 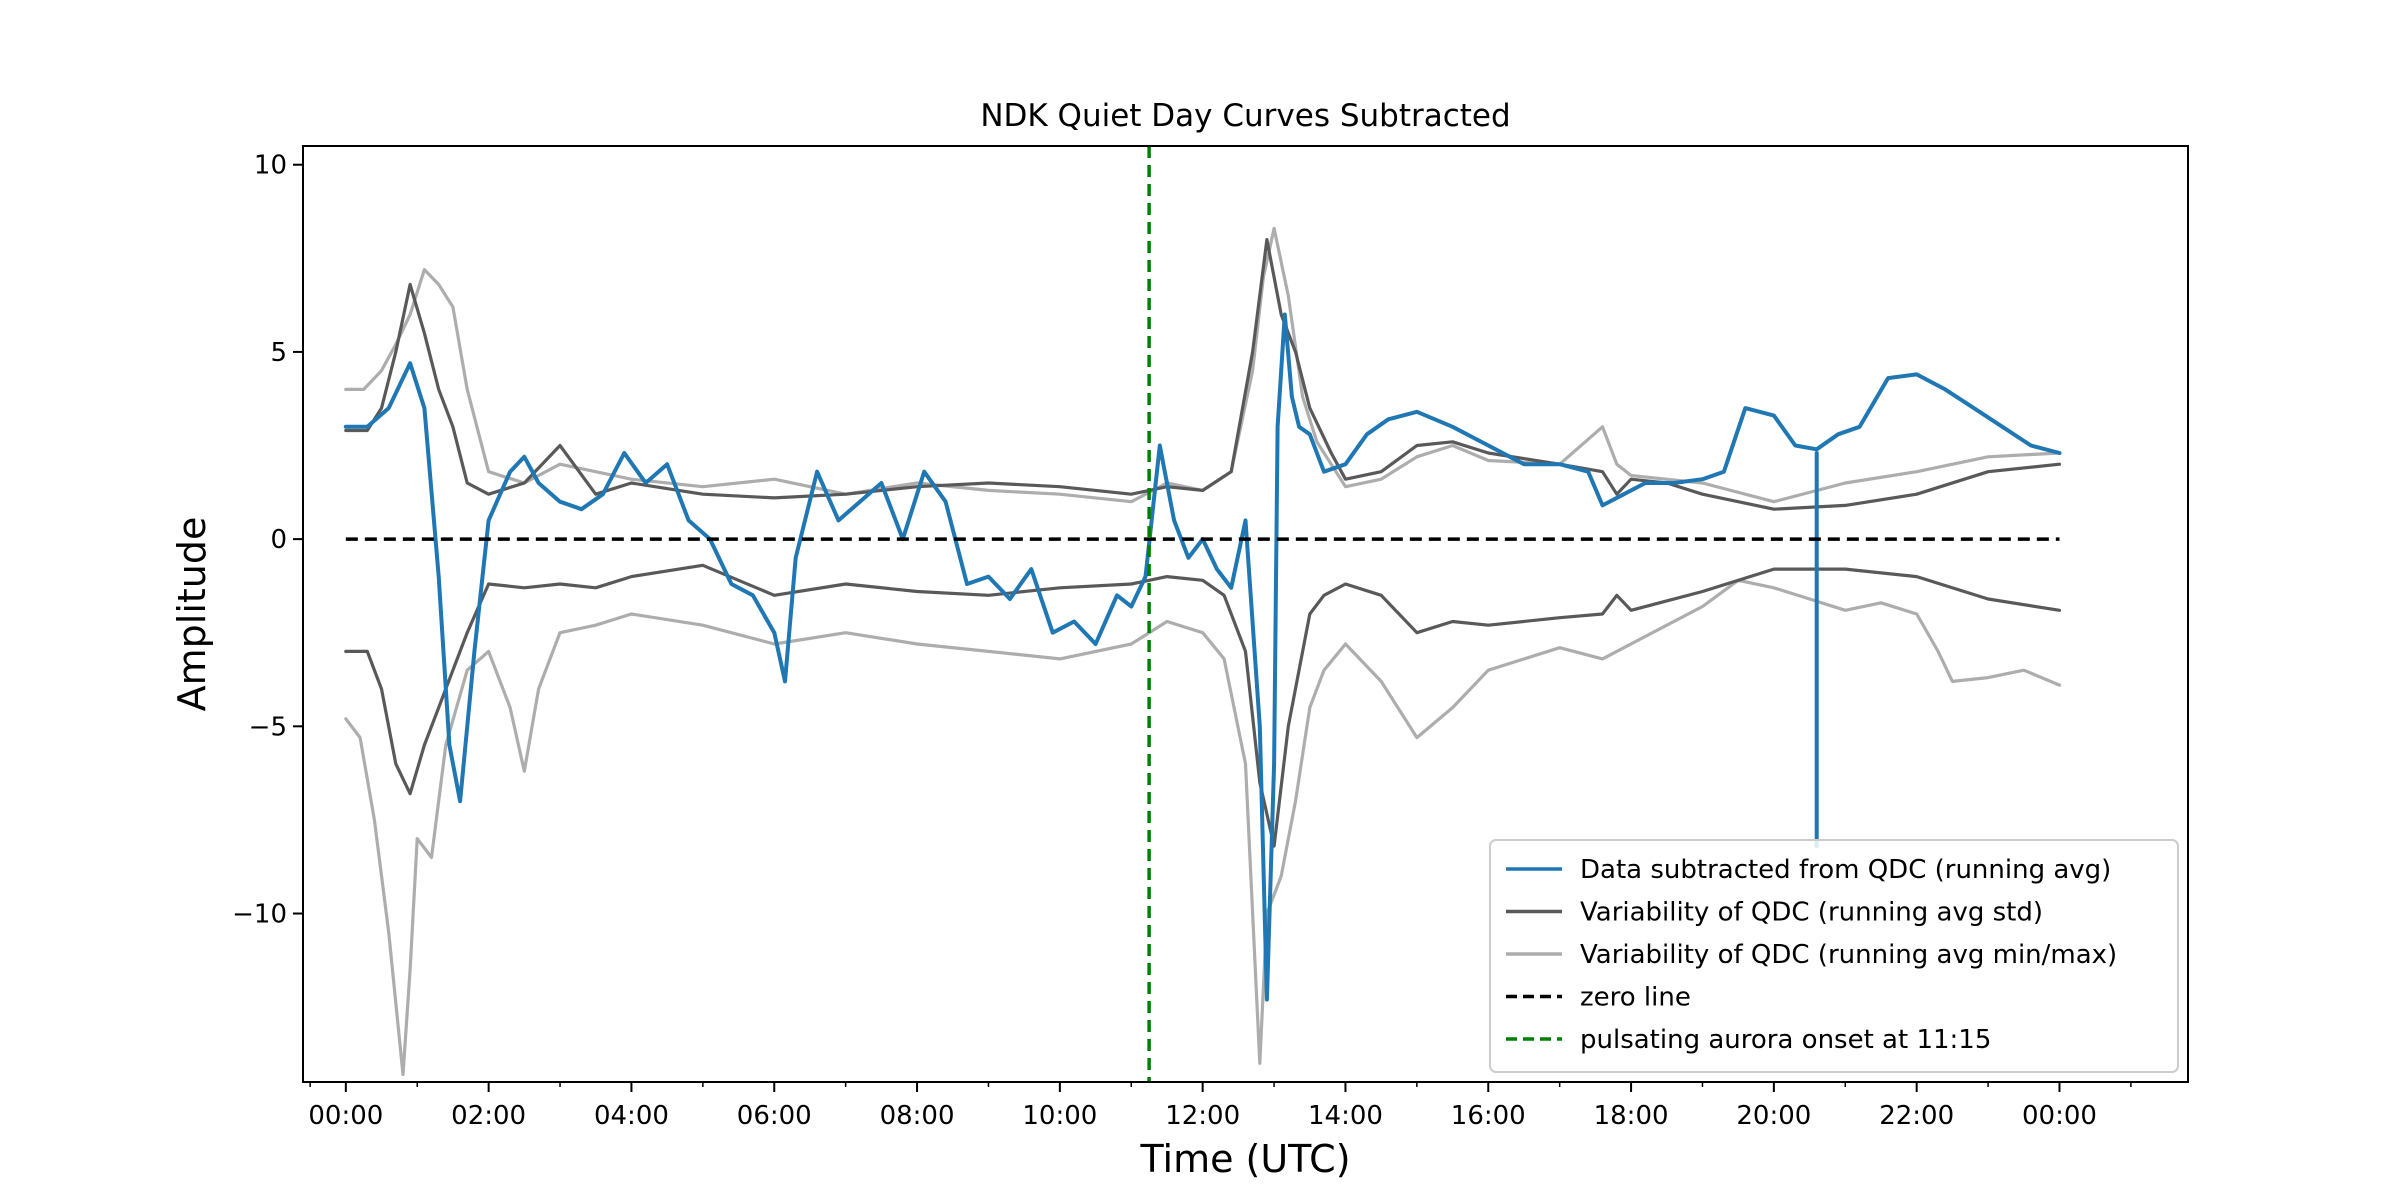 What do you see at coordinates (267, 540) in the screenshot?
I see `y-axis: 10 5 0 −5 −10` at bounding box center [267, 540].